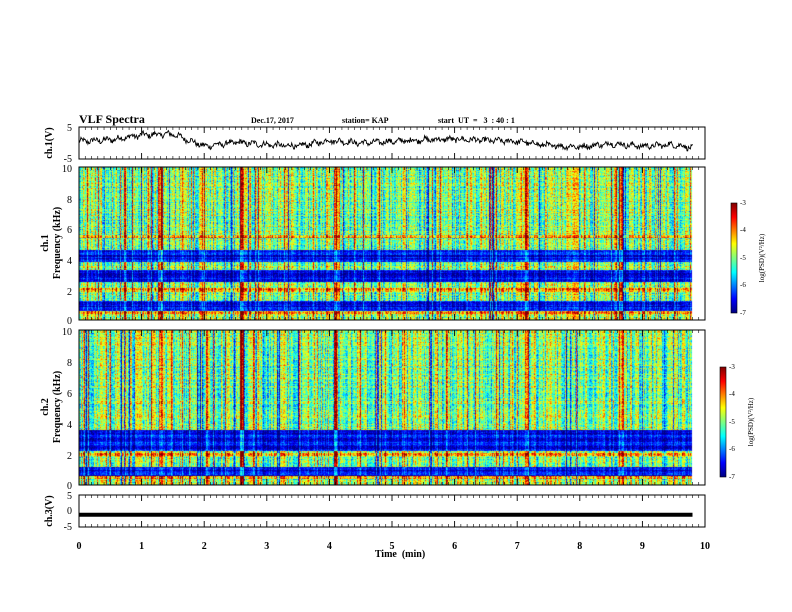 This screenshot has width=792, height=612. What do you see at coordinates (67, 245) in the screenshot?
I see `ch1-spectrogram-yticks: 0 2 4 6 8 10` at bounding box center [67, 245].